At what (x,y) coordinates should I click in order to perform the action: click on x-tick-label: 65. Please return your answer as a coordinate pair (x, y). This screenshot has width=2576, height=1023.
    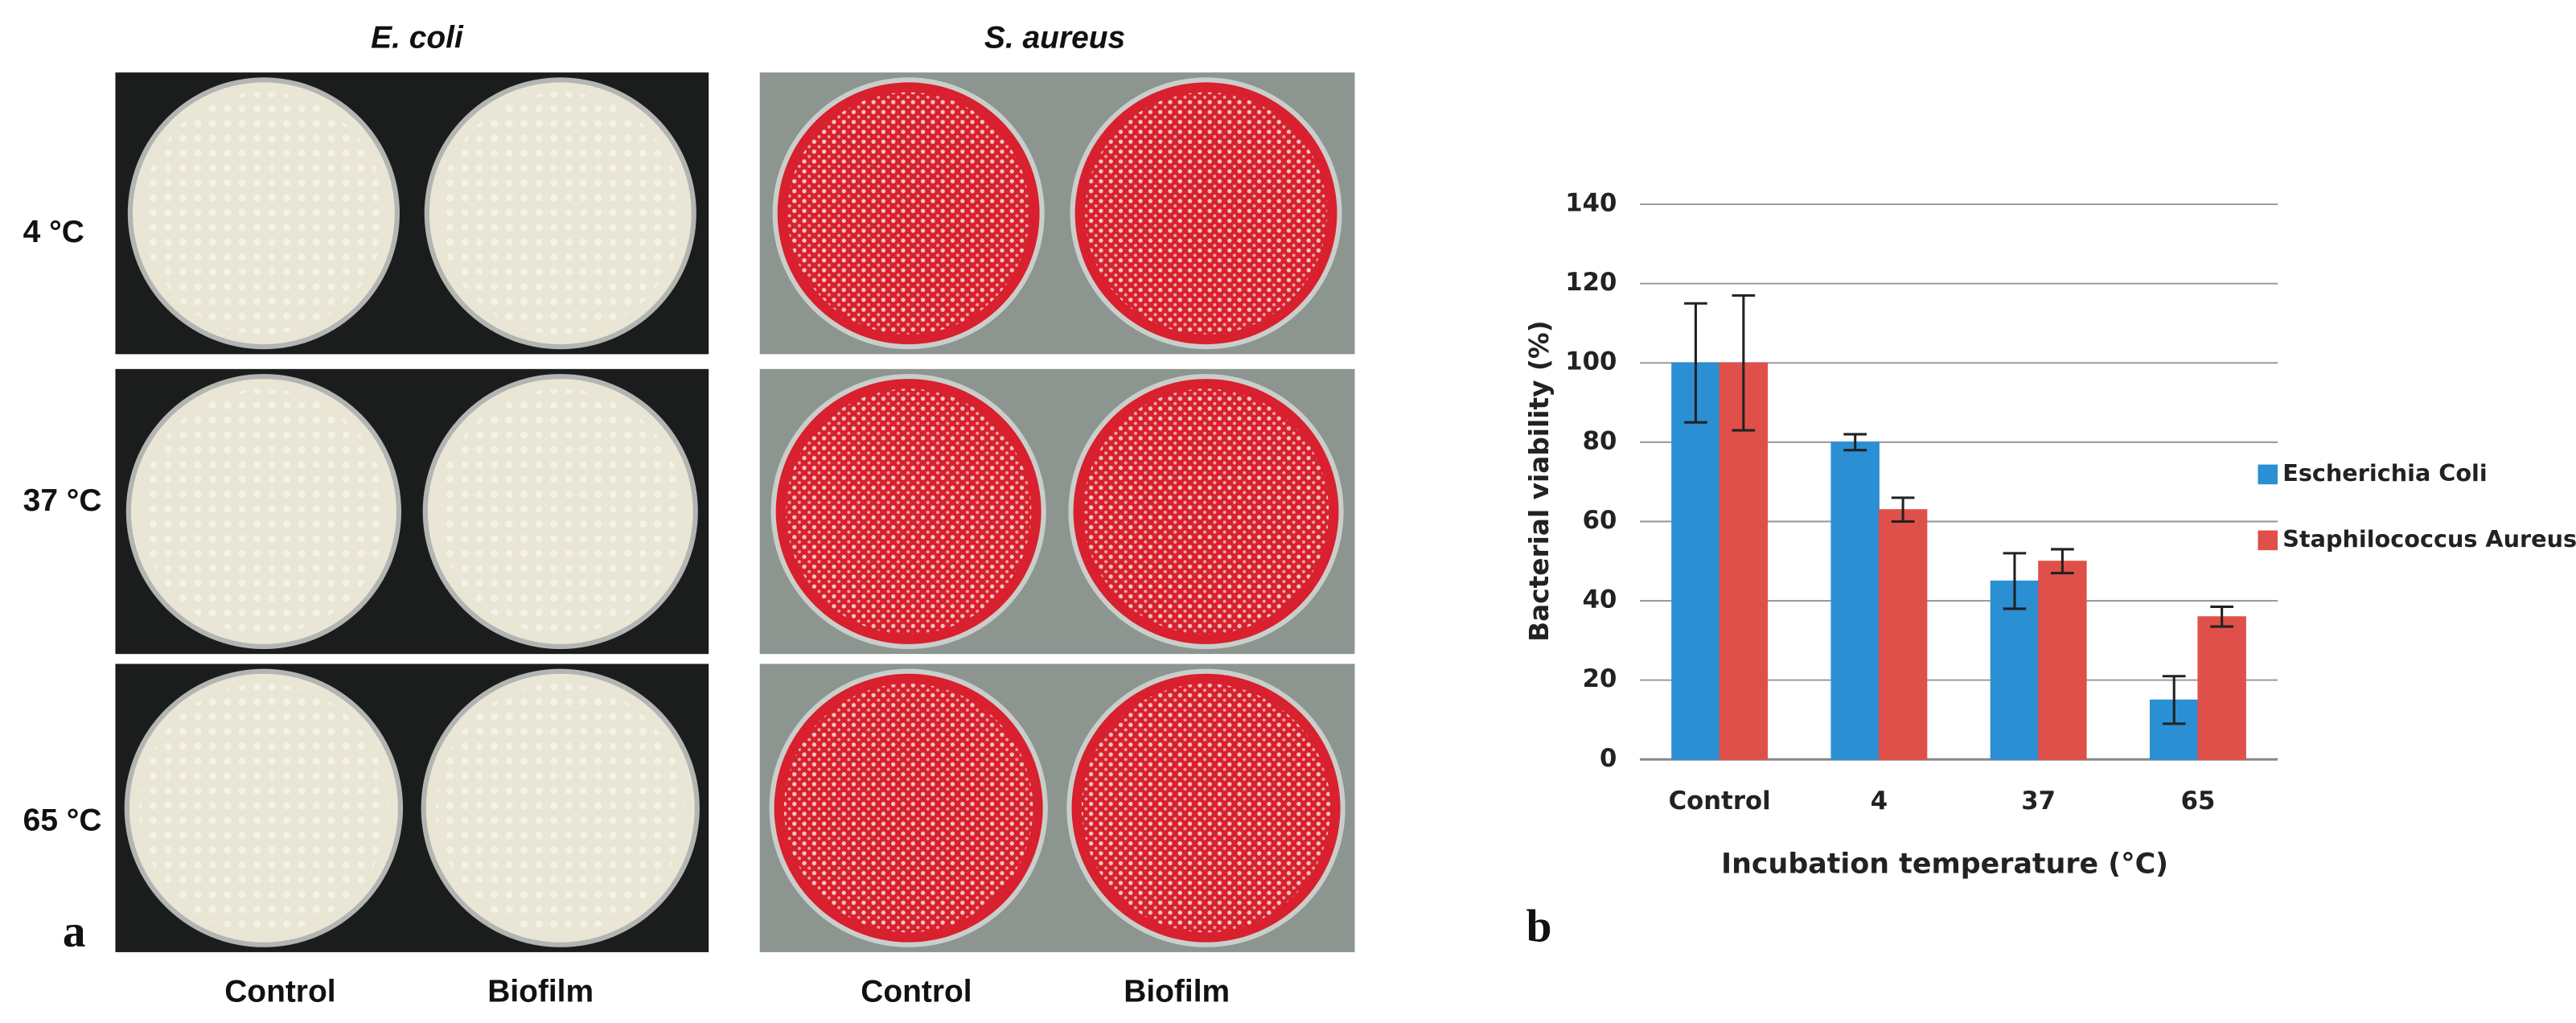
    Looking at the image, I should click on (2198, 801).